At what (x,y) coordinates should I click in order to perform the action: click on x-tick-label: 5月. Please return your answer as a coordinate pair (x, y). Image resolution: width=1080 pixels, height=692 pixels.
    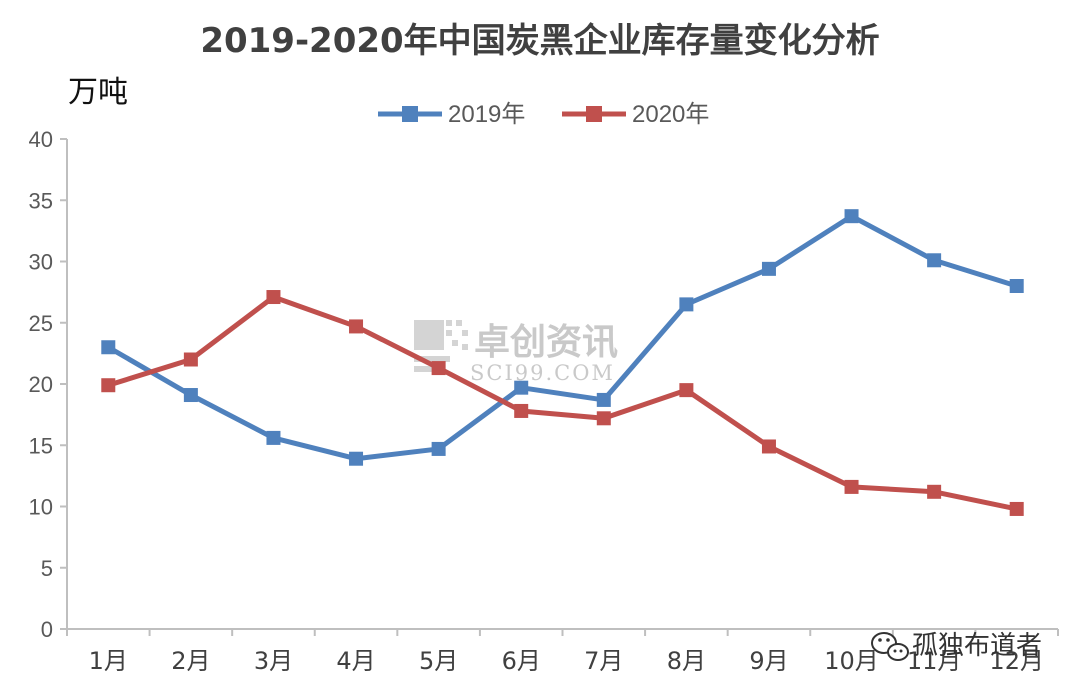
    Looking at the image, I should click on (438, 661).